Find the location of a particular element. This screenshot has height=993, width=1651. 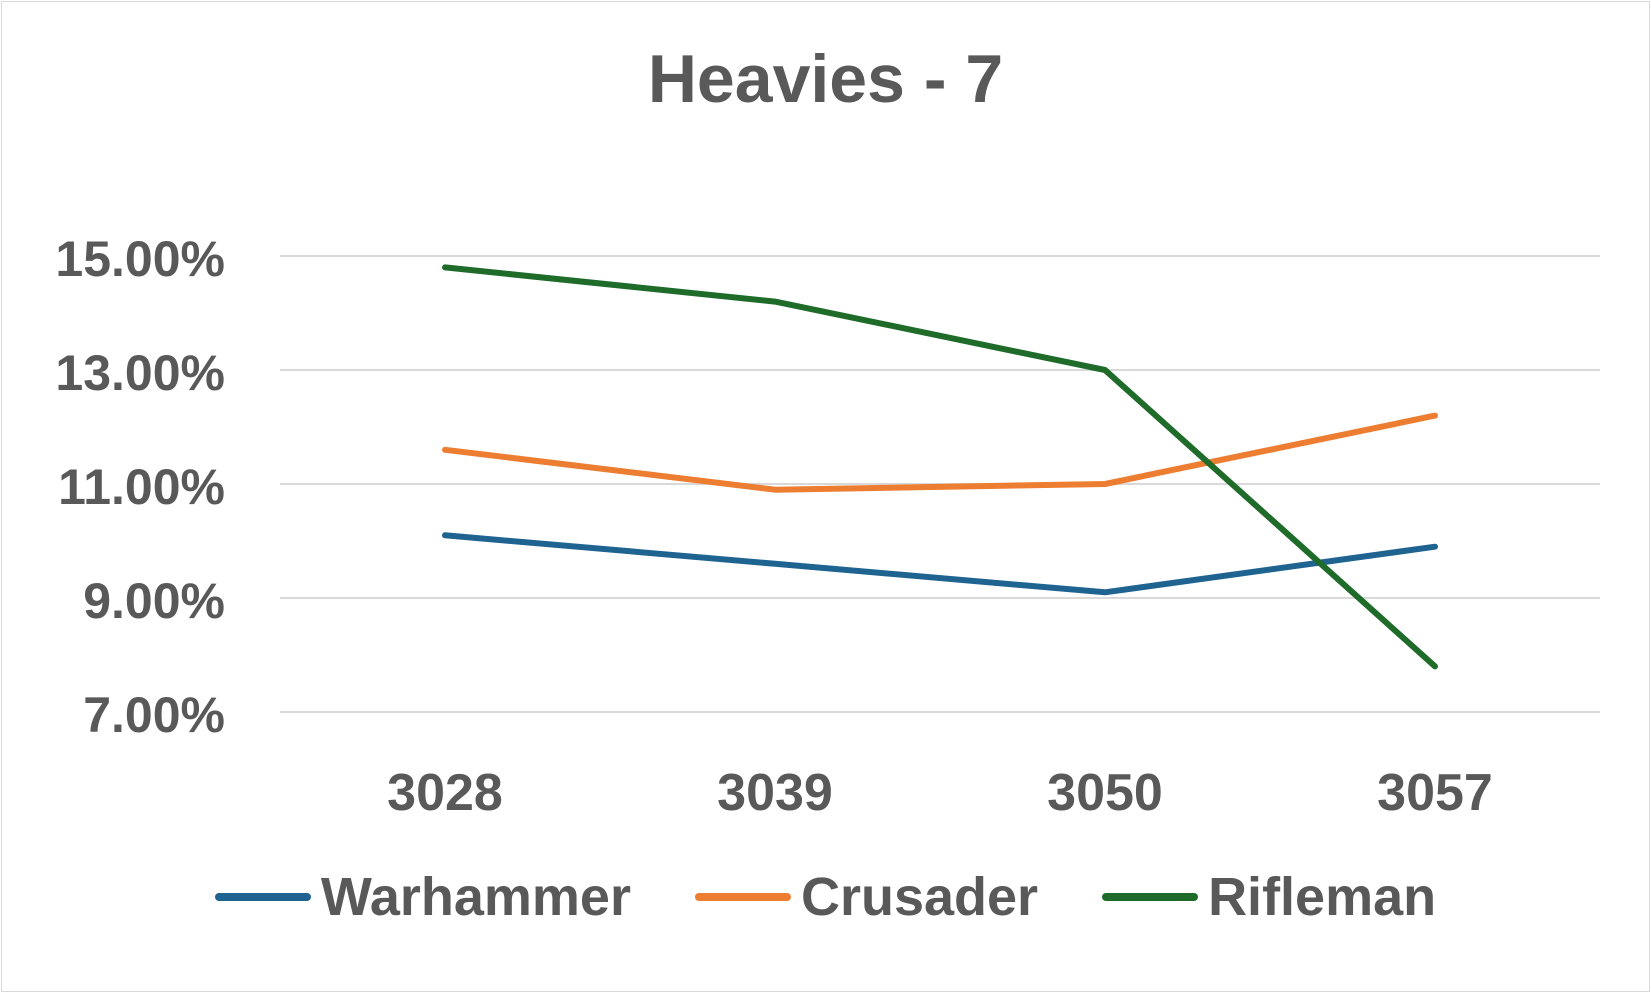

legend-item-crusader: Crusader is located at coordinates (866, 897).